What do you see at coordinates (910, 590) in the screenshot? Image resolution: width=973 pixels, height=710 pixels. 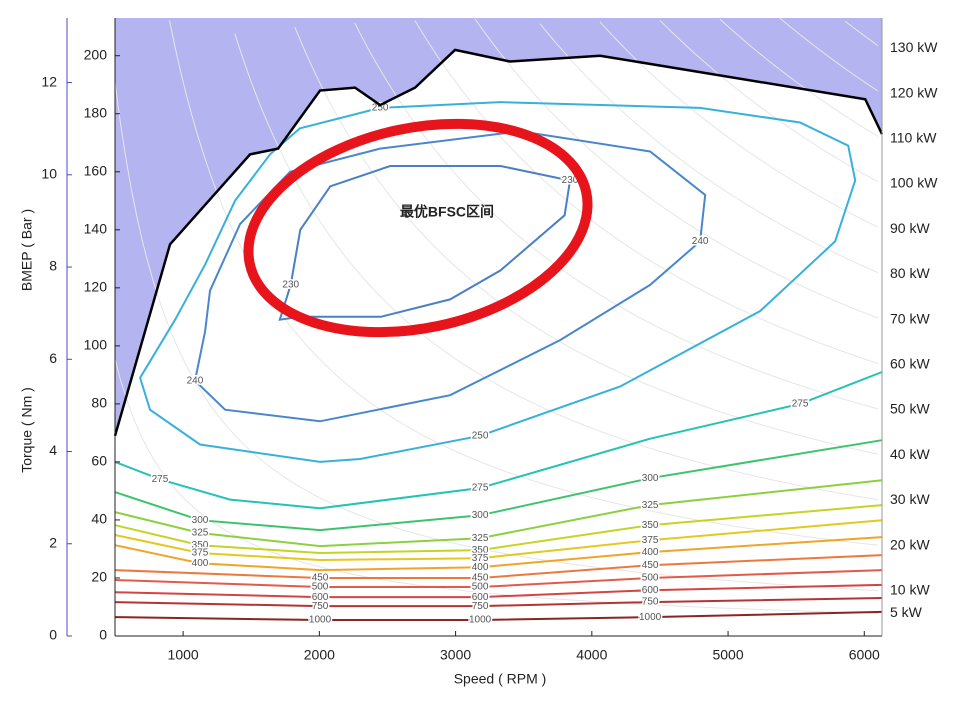 I see `power-tick-label: 10 kW` at bounding box center [910, 590].